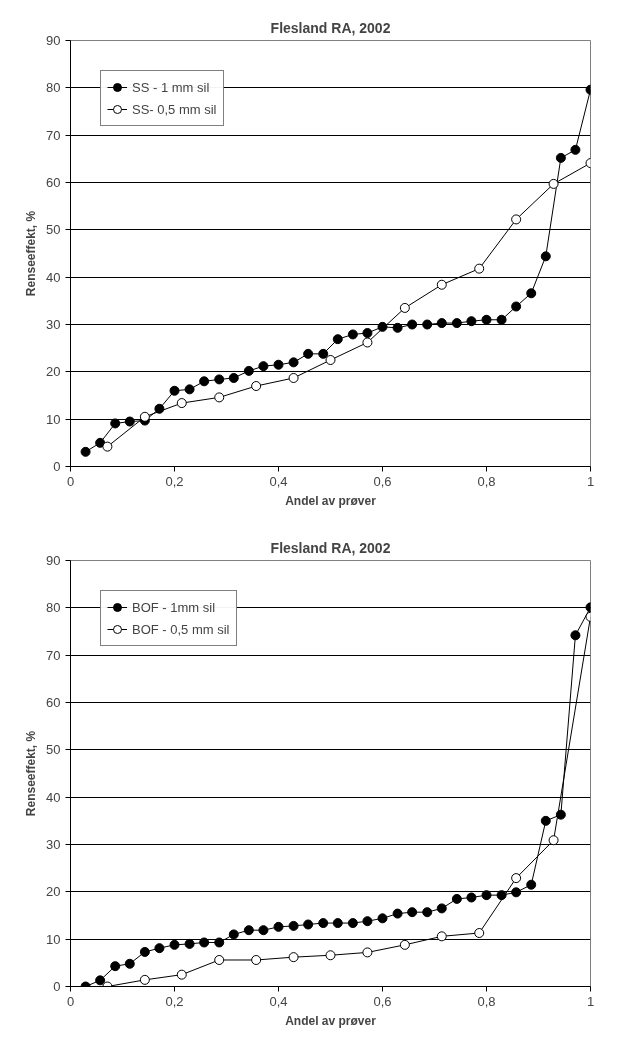 This screenshot has height=1046, width=630. Describe the element at coordinates (174, 607) in the screenshot. I see `legend-label: BOF - 1mm sil` at that location.